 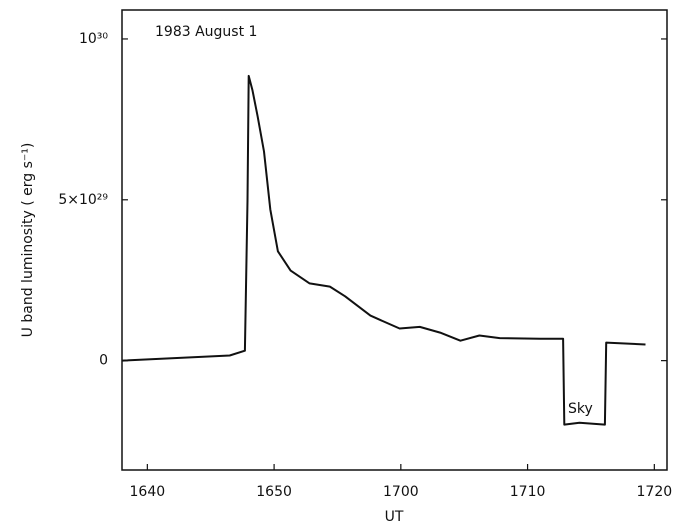 What do you see at coordinates (401, 492) in the screenshot?
I see `x-tick-label: 1700` at bounding box center [401, 492].